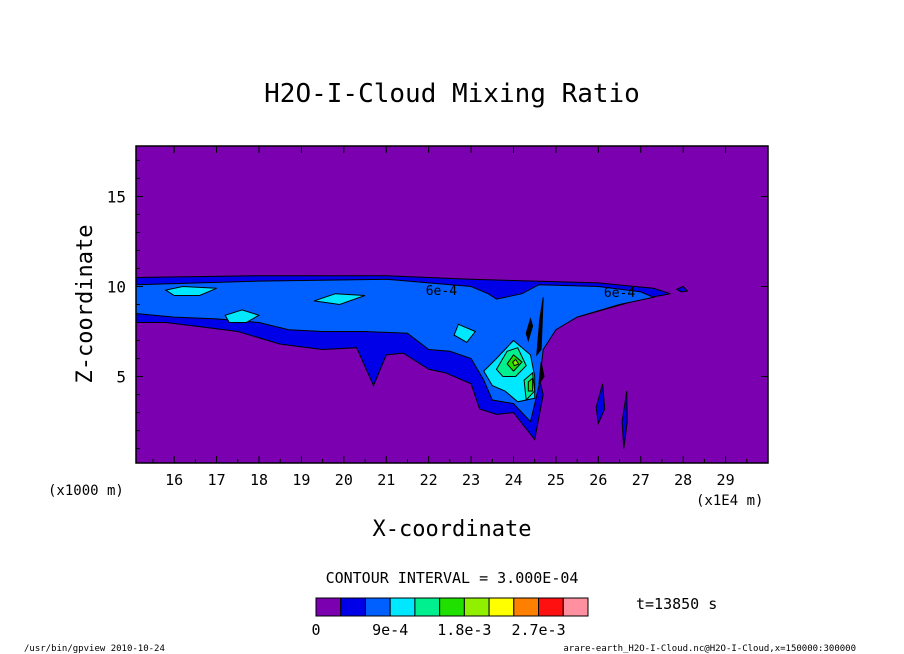 Image resolution: width=904 pixels, height=654 pixels. I want to click on x-tick-label: 24, so click(513, 480).